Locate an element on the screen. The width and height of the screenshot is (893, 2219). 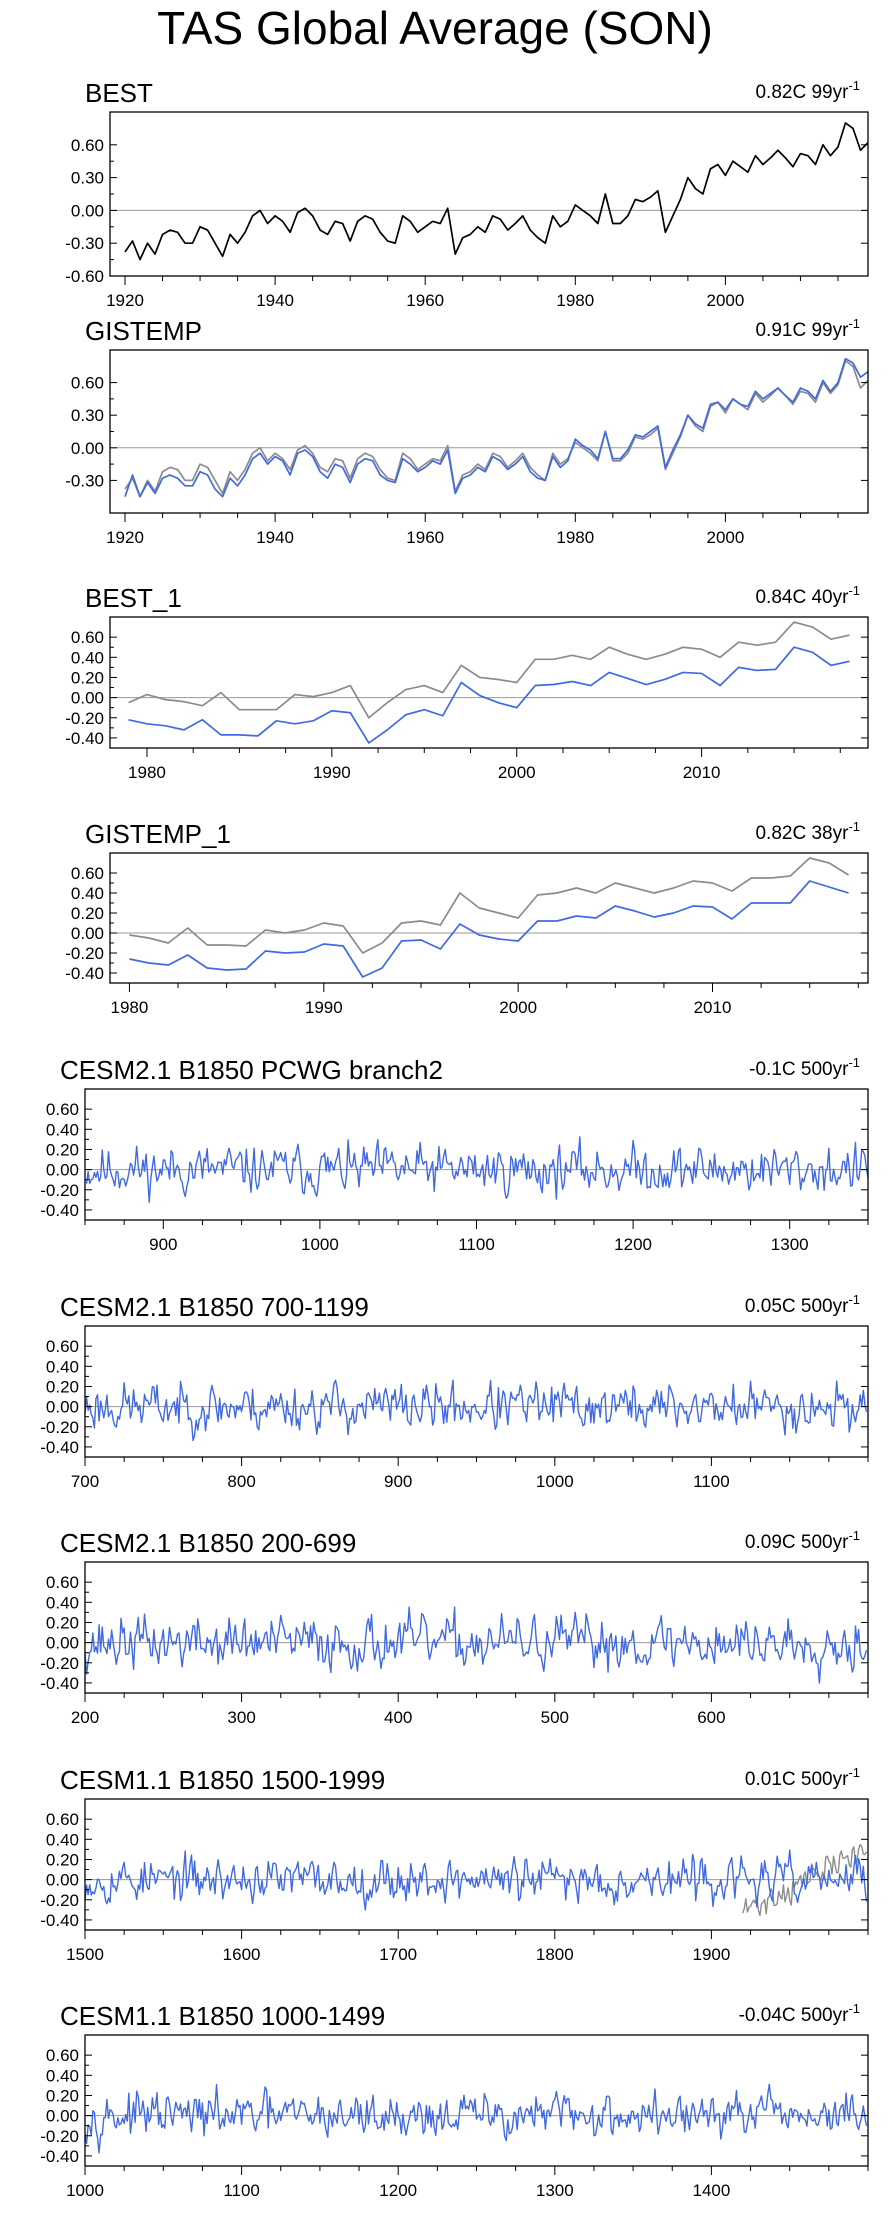
panel-title: GISTEMP_1 is located at coordinates (158, 834).